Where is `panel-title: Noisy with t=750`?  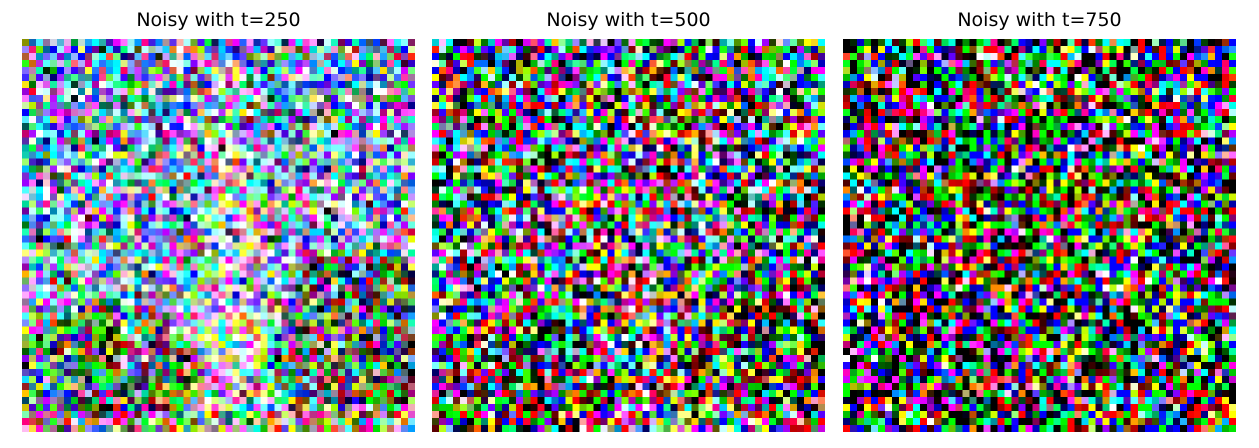 panel-title: Noisy with t=750 is located at coordinates (1039, 20).